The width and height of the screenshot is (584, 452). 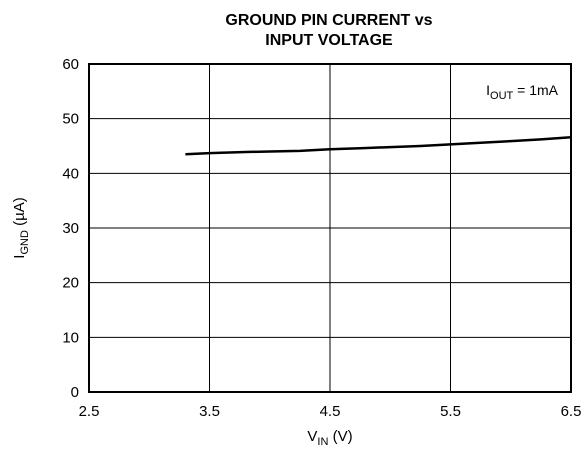 I want to click on annotation-sub: OUT, so click(x=502, y=96).